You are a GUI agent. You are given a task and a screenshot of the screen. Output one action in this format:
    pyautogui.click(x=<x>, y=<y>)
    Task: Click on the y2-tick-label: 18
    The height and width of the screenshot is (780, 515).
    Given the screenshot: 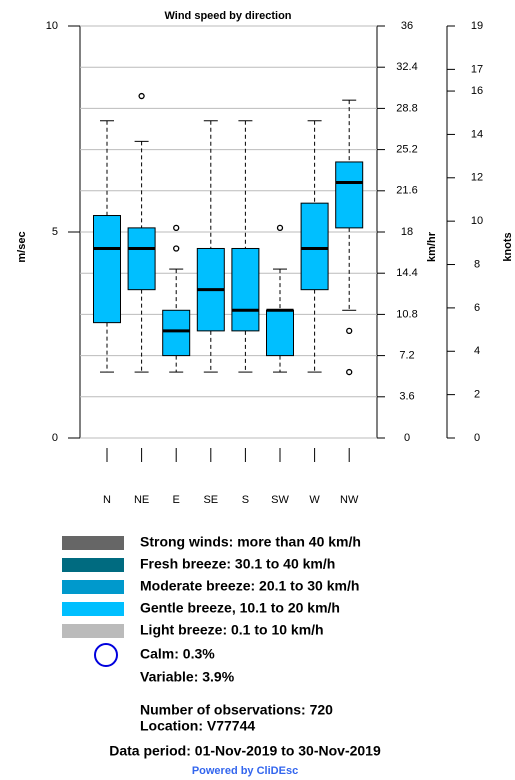 What is the action you would take?
    pyautogui.click(x=407, y=232)
    